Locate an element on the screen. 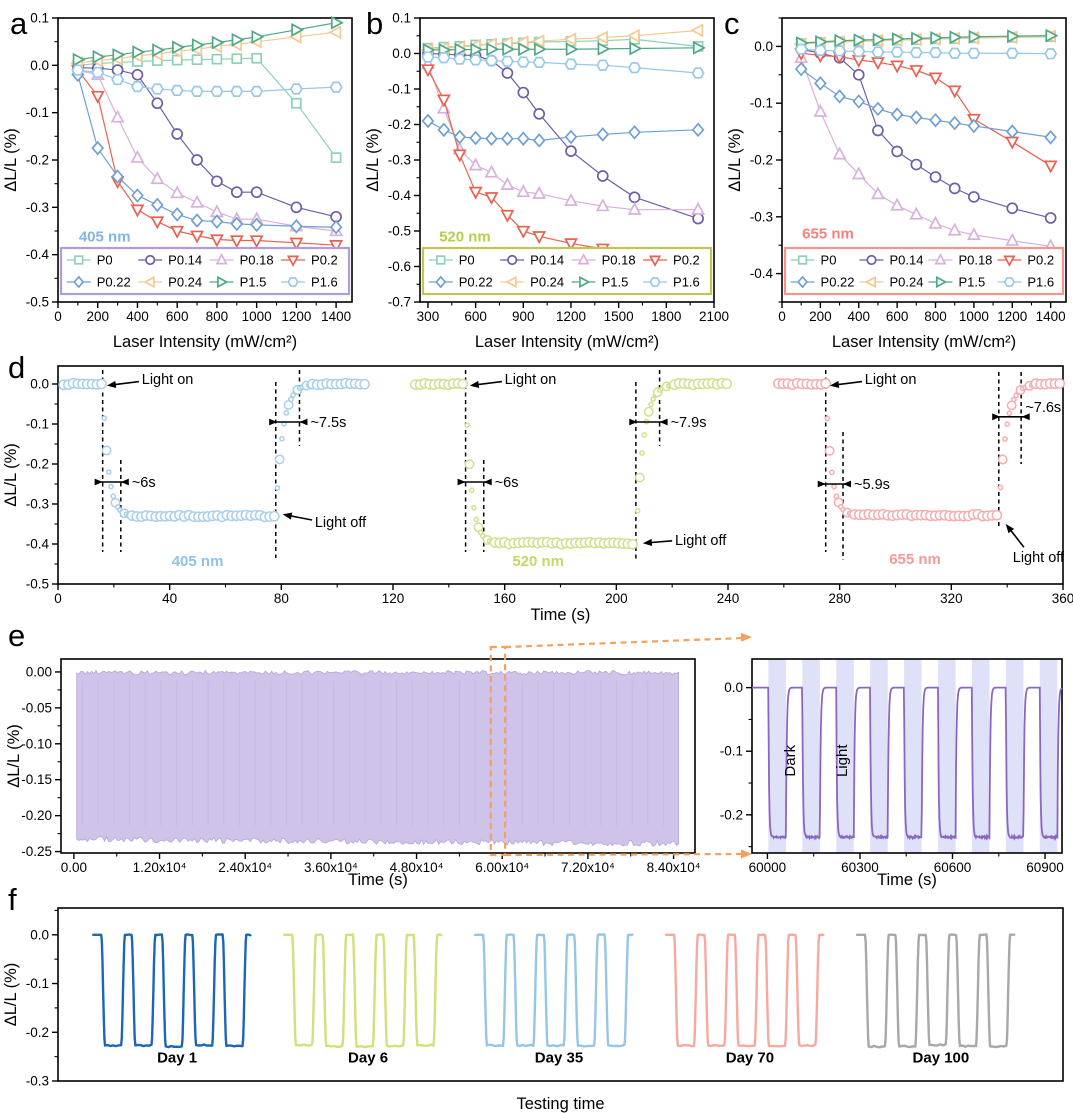  svg-text: ~5.9s is located at coordinates (872, 485).